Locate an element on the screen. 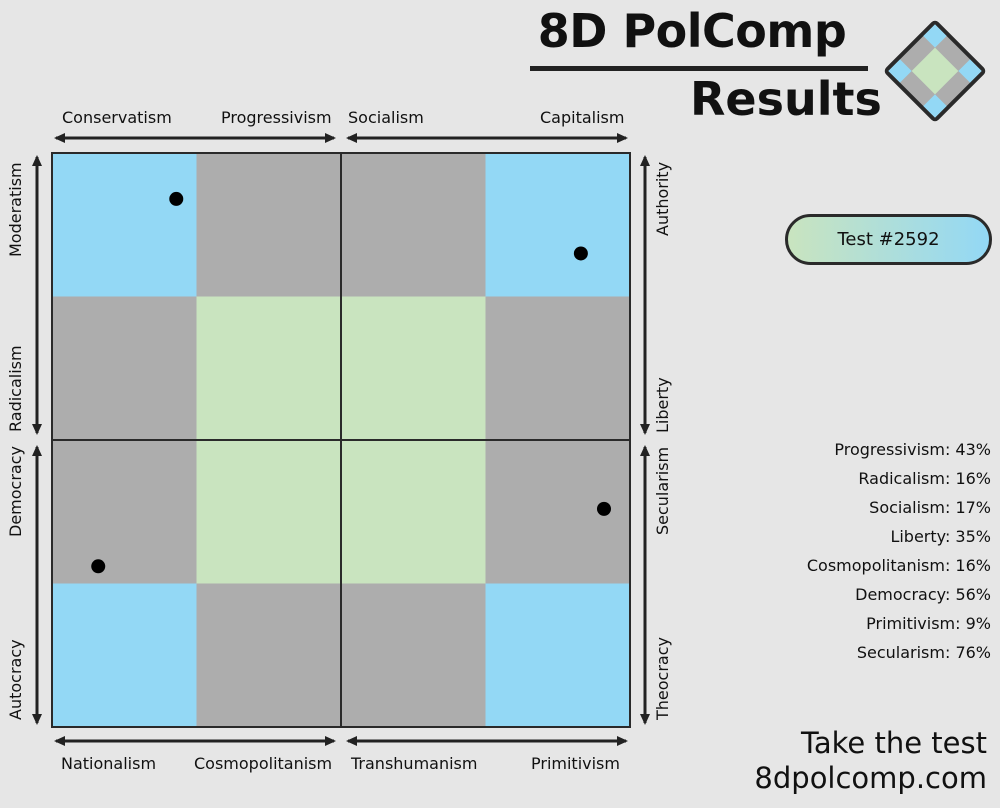 Image resolution: width=1000 pixels, height=808 pixels. test-badge: Test #2592 is located at coordinates (888, 239).